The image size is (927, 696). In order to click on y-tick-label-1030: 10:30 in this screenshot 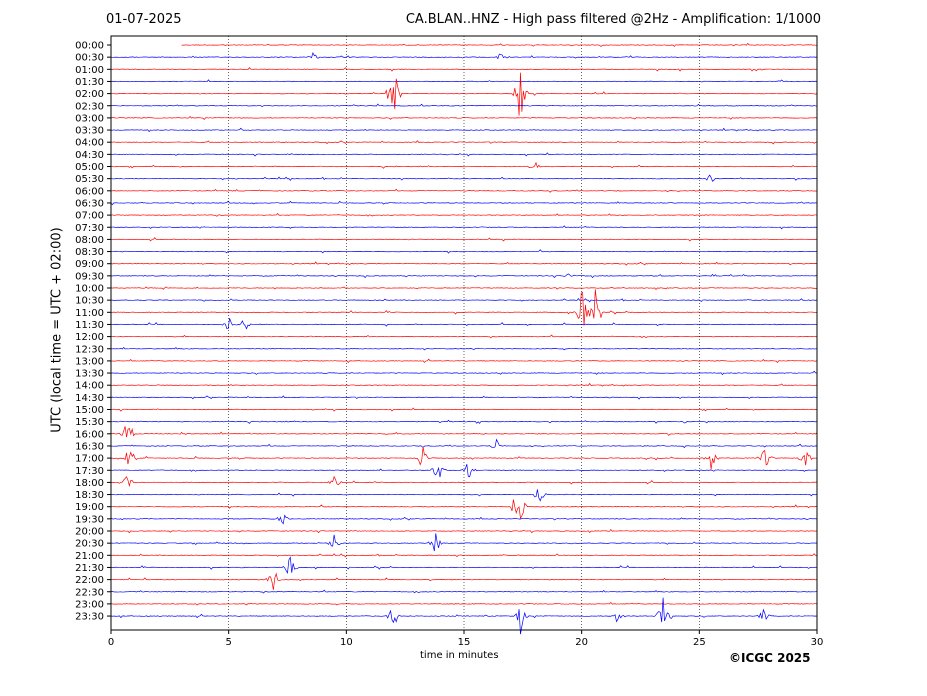, I will do `click(89, 301)`.